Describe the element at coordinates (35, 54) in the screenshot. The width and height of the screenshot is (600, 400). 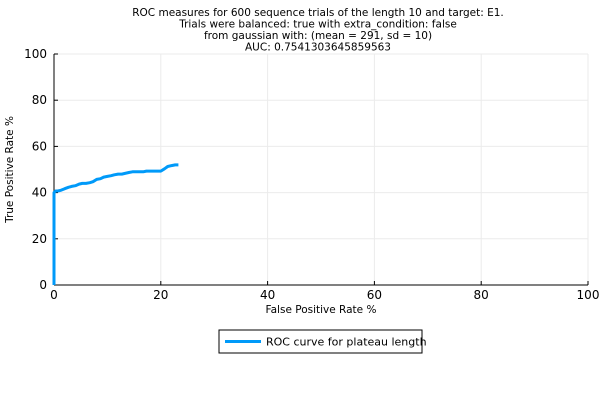
I see `y-tick-label: 100` at that location.